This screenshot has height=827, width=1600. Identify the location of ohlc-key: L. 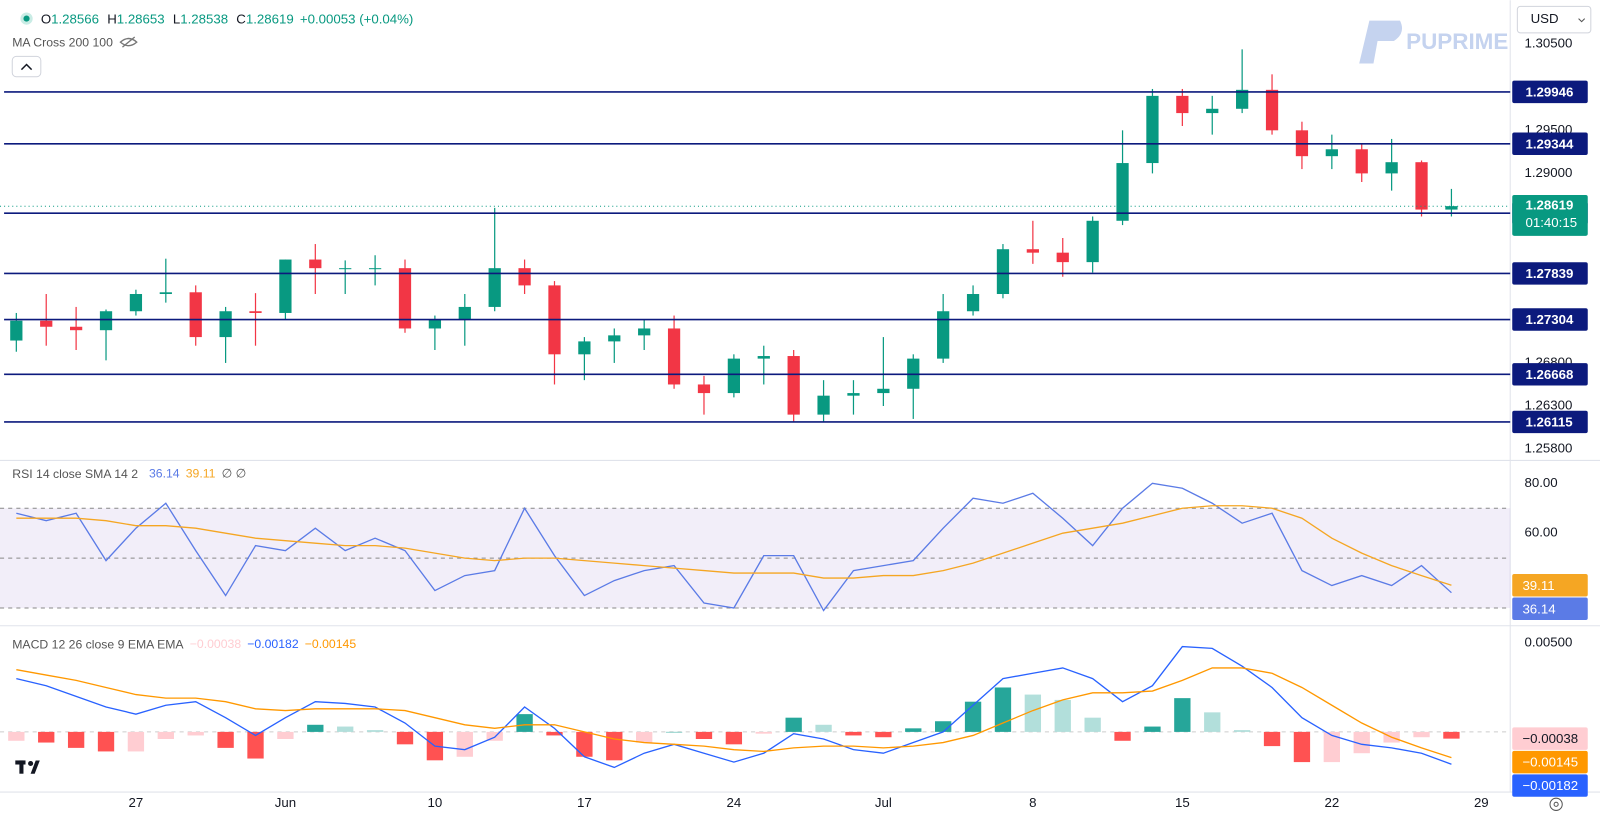
(176, 18).